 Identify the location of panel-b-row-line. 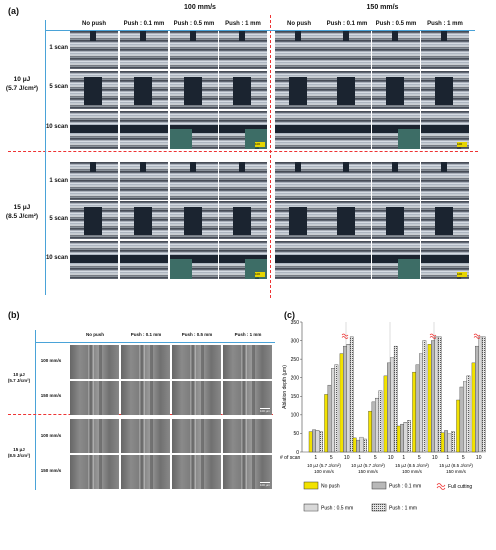
(35, 410).